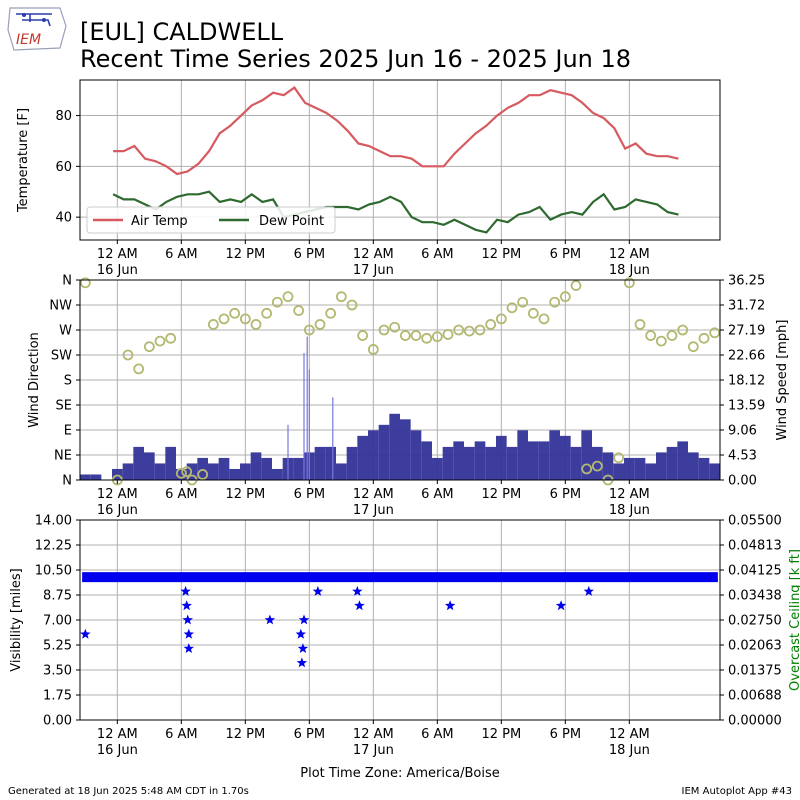 This screenshot has width=800, height=800. What do you see at coordinates (37, 29) in the screenshot?
I see `iem-logo: IEM` at bounding box center [37, 29].